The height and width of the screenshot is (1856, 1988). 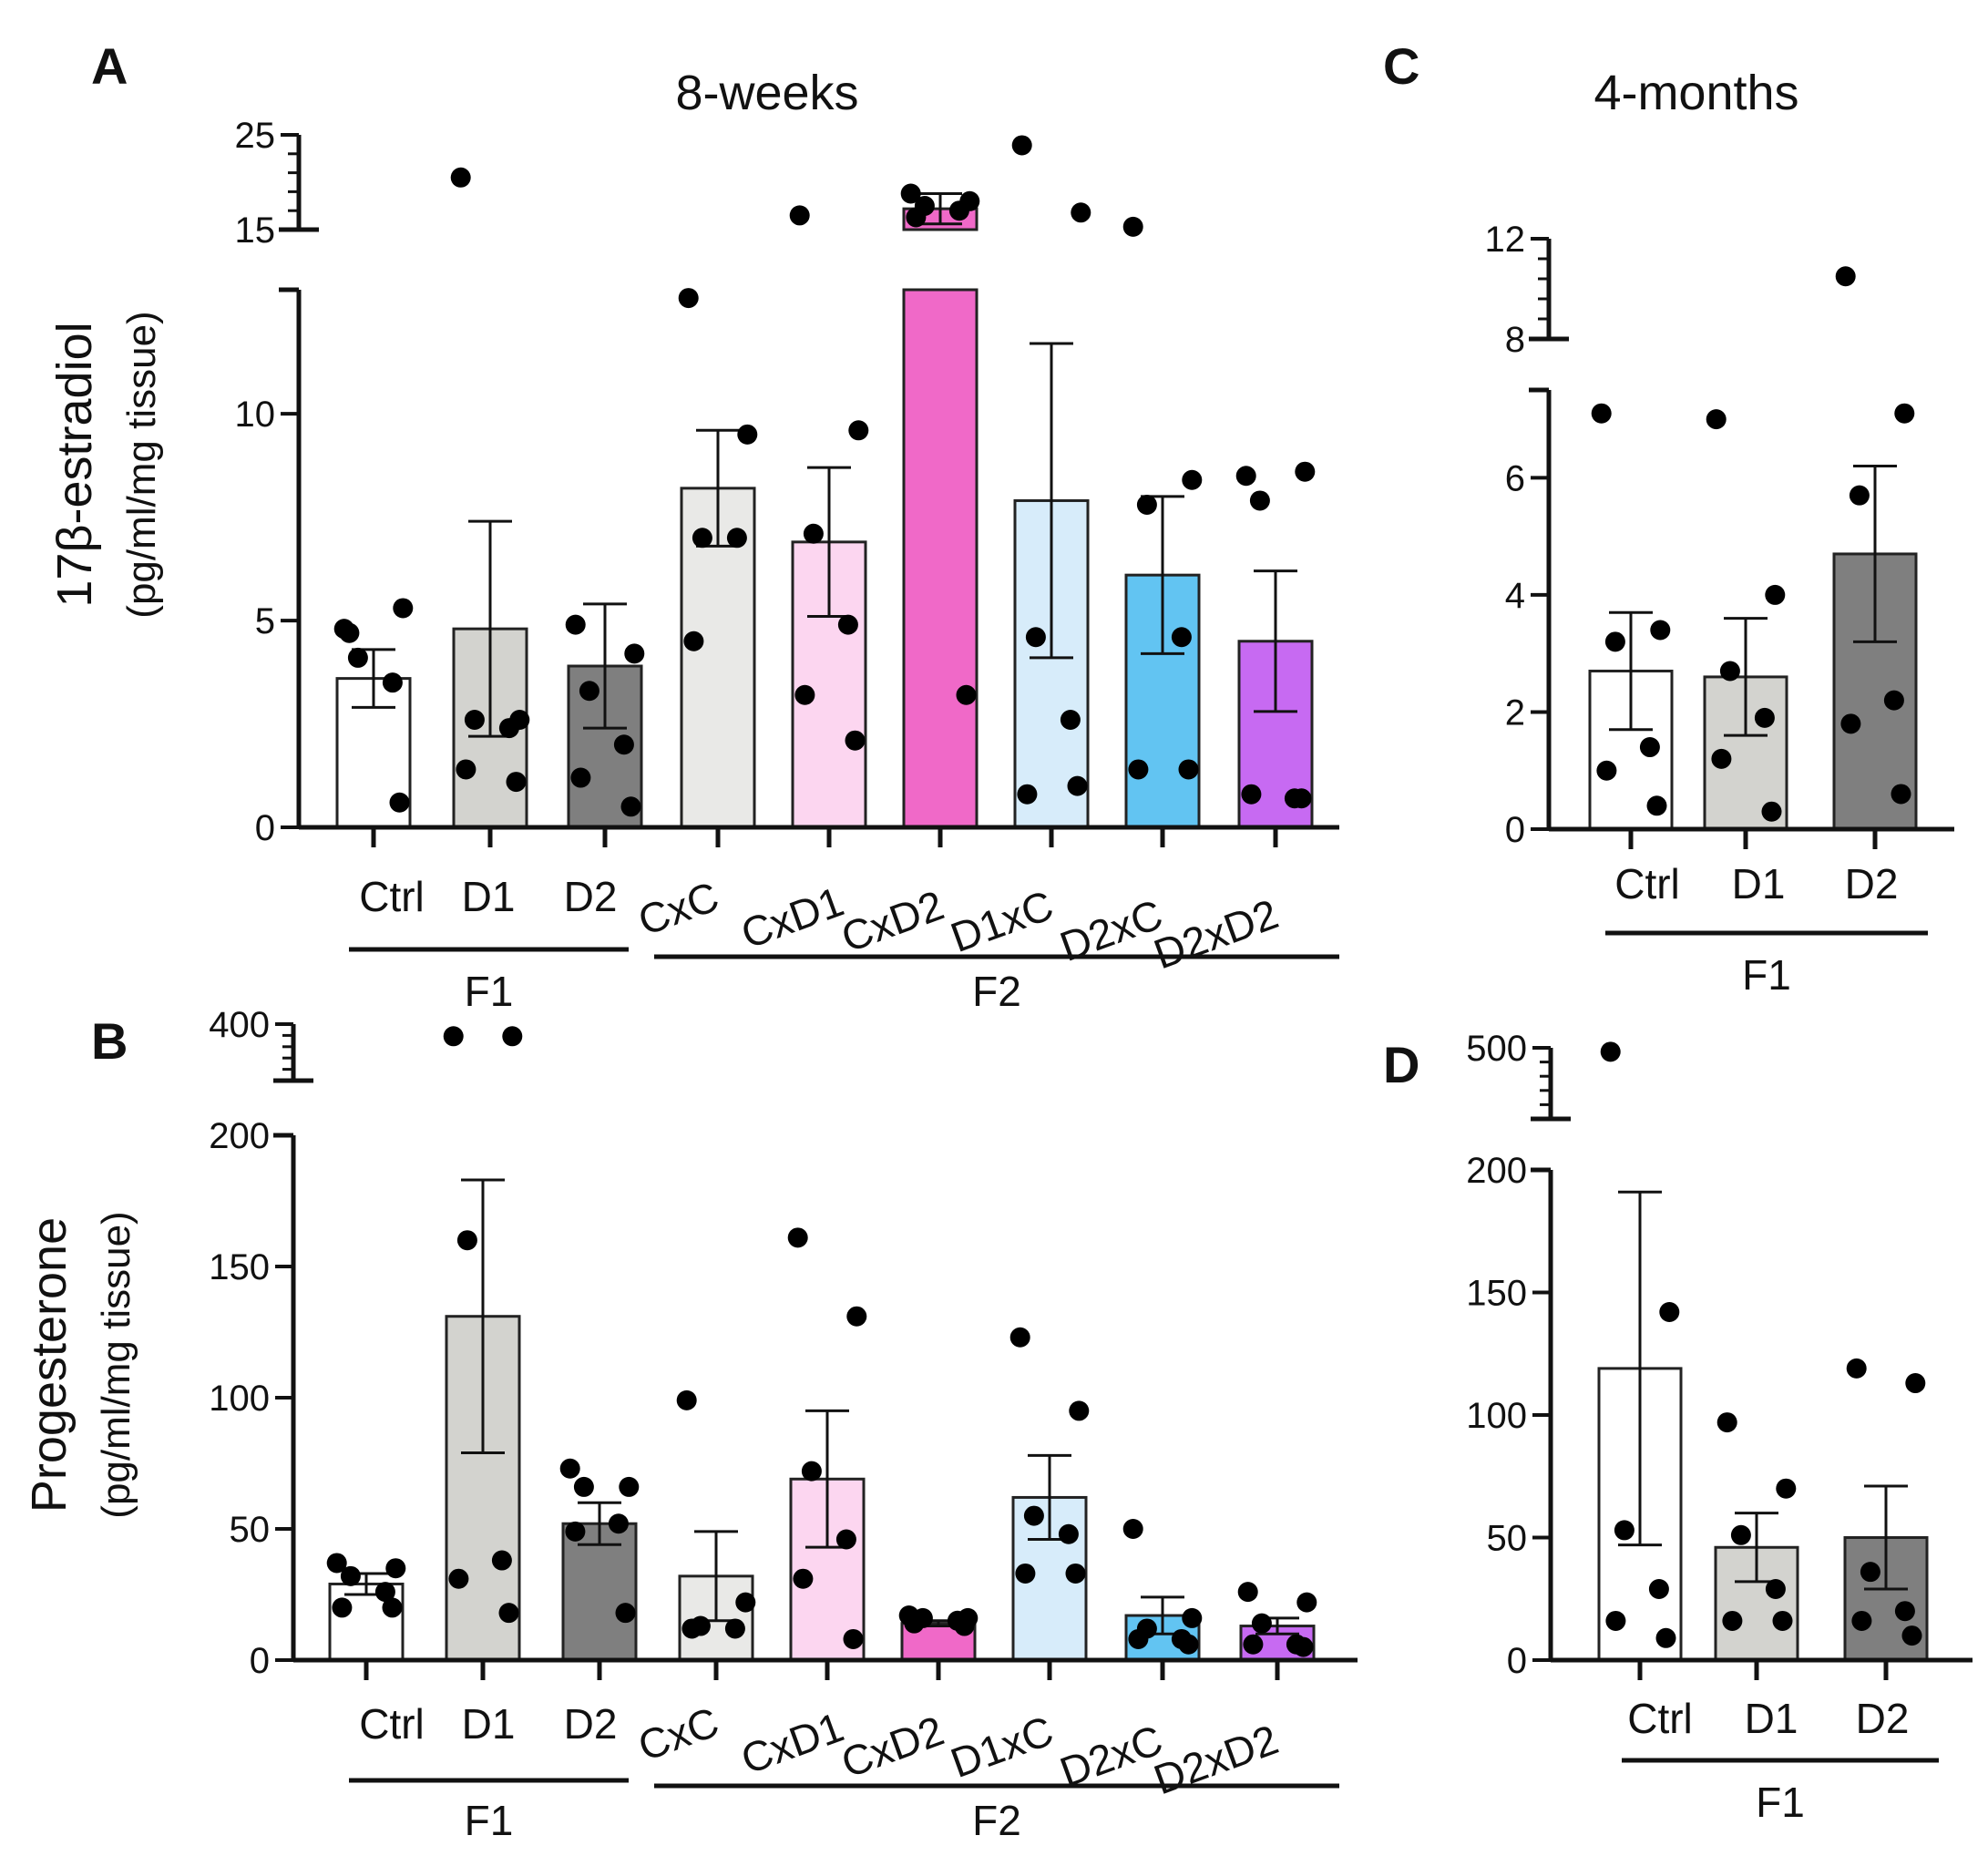 What do you see at coordinates (1401, 1064) in the screenshot?
I see `panel-letter-d: D` at bounding box center [1401, 1064].